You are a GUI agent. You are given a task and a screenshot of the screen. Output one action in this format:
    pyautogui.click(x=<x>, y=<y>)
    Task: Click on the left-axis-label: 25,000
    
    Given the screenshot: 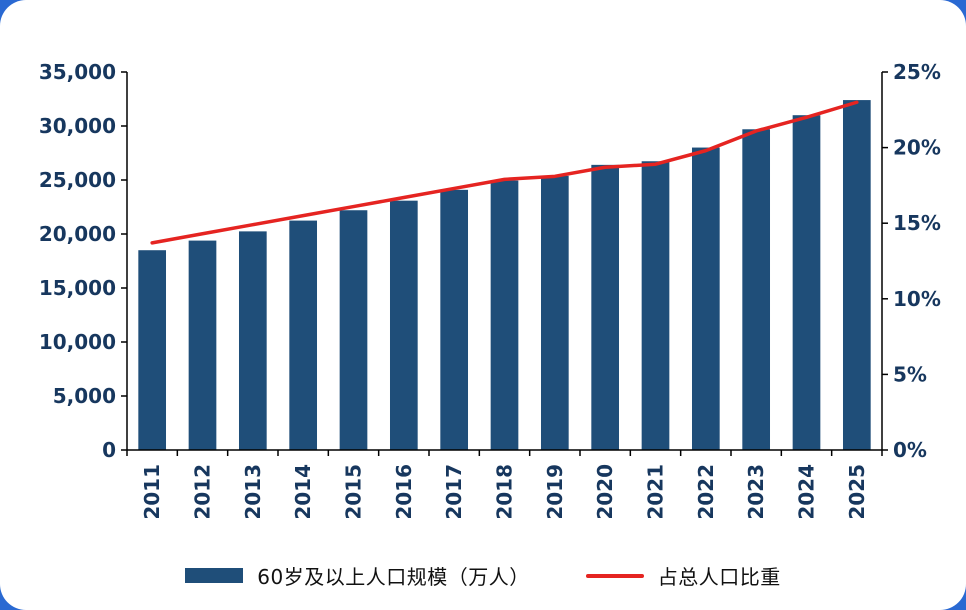 What is the action you would take?
    pyautogui.click(x=77, y=180)
    